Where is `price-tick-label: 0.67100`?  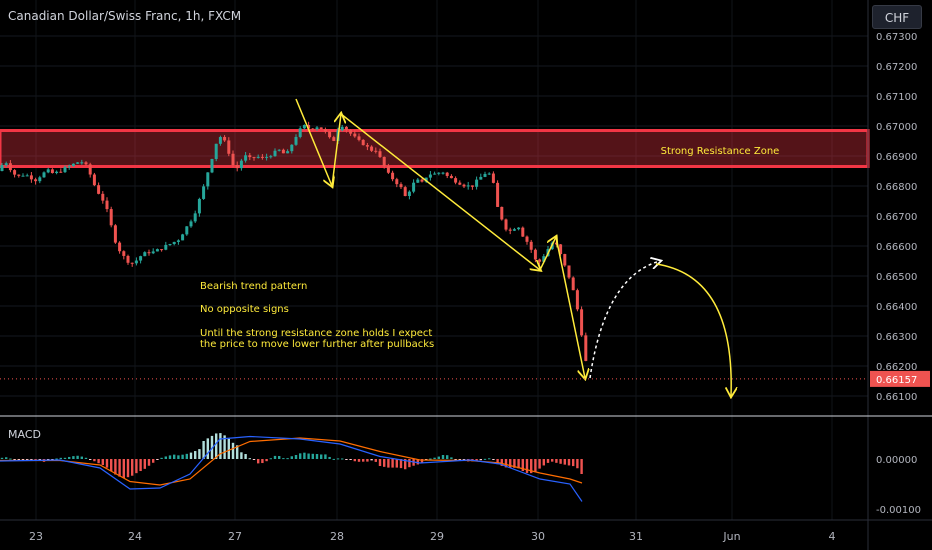
price-tick-label: 0.67100 is located at coordinates (896, 97).